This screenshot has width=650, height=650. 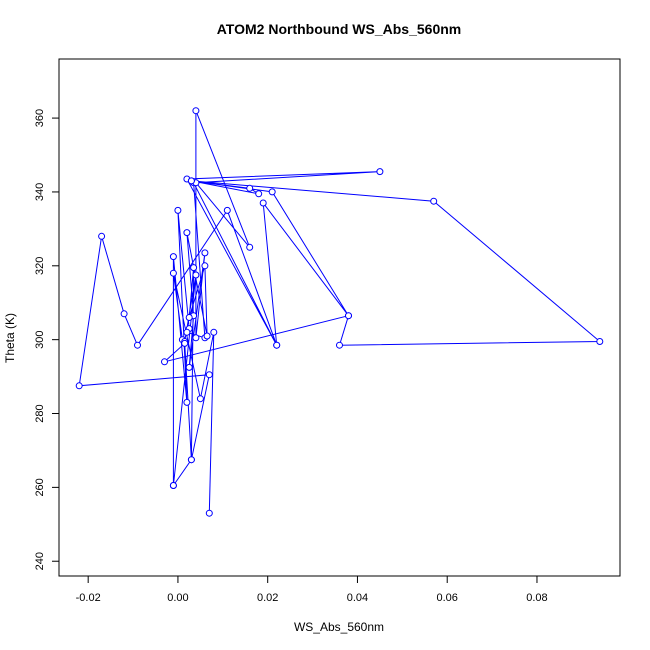 What do you see at coordinates (40, 192) in the screenshot?
I see `y-tick-label: 340` at bounding box center [40, 192].